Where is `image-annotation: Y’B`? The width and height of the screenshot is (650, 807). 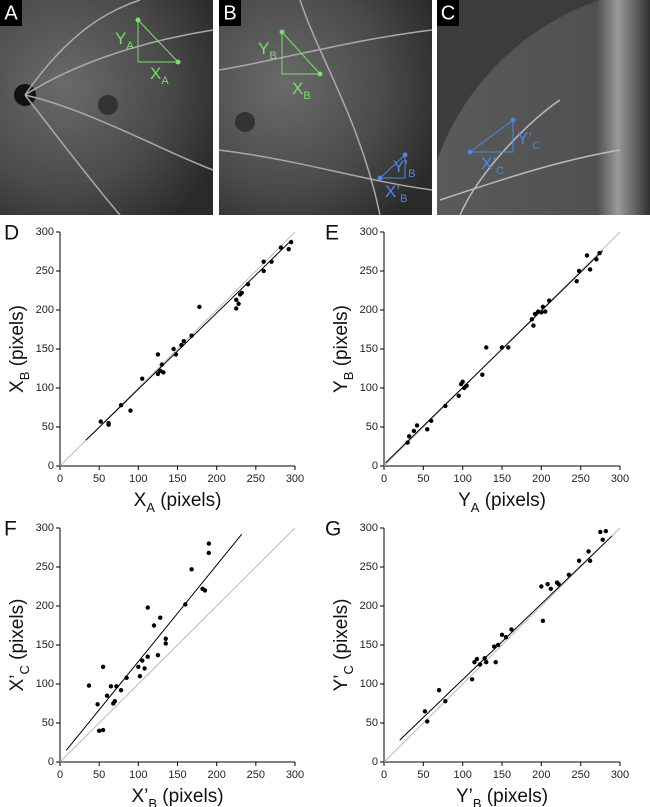 image-annotation: Y’B is located at coordinates (404, 168).